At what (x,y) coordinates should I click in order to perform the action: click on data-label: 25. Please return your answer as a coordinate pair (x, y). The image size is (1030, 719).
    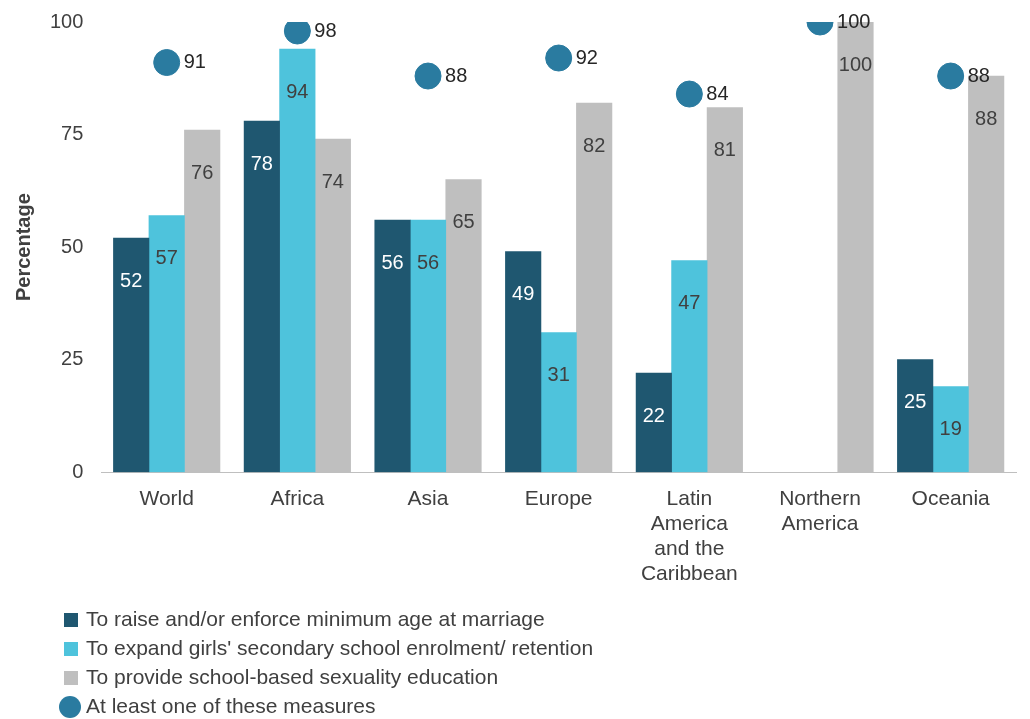
    Looking at the image, I should click on (915, 401).